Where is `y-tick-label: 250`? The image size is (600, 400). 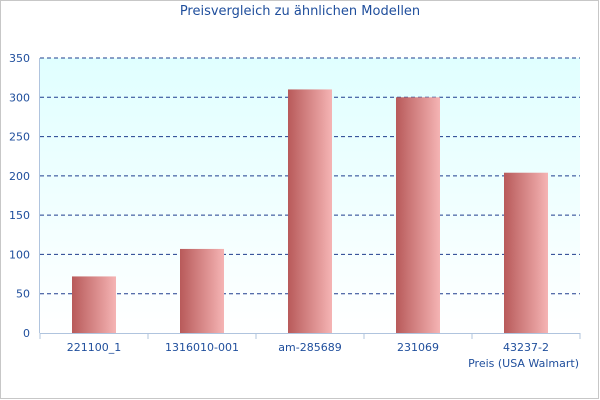
y-tick-label: 250 is located at coordinates (19, 137).